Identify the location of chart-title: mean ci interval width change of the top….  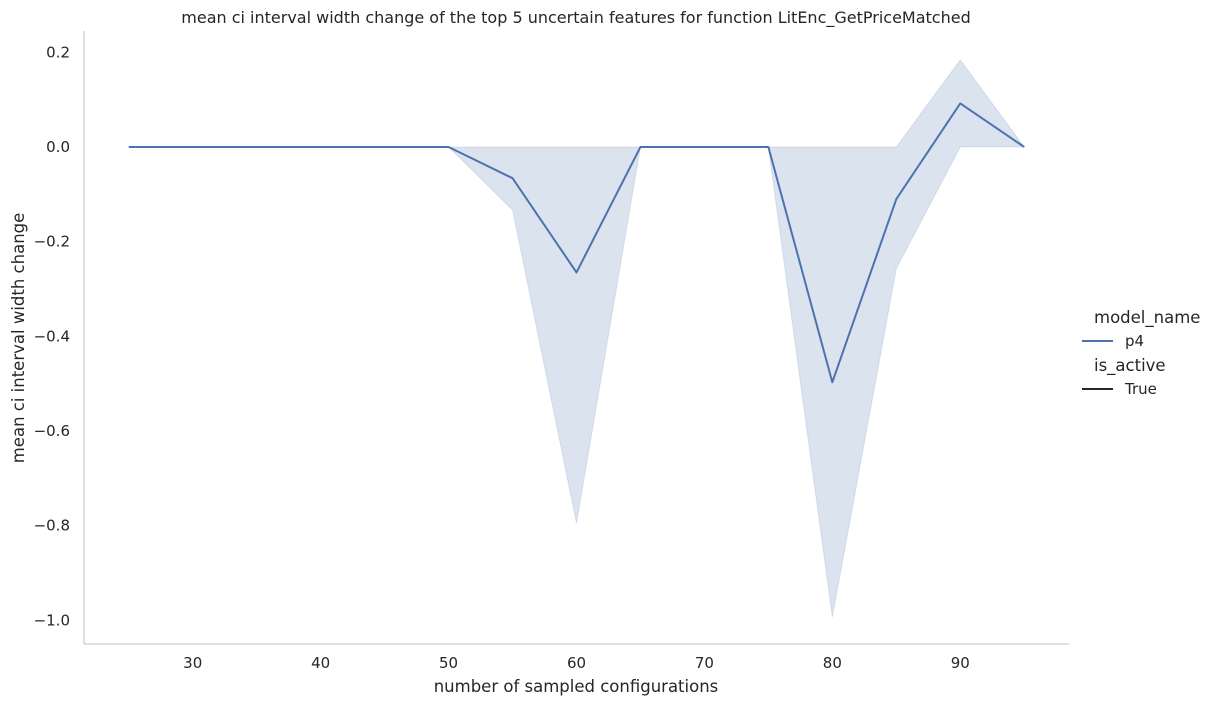
(575, 18).